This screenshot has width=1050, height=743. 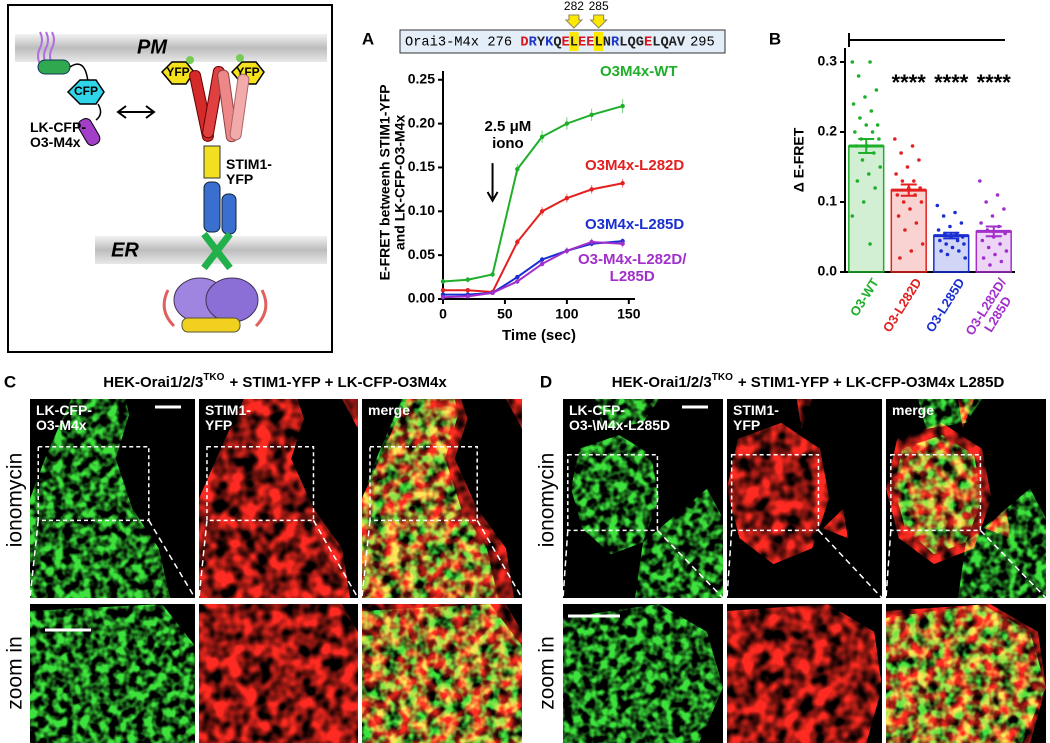 I want to click on y-tick-label: 0.2, so click(x=828, y=131).